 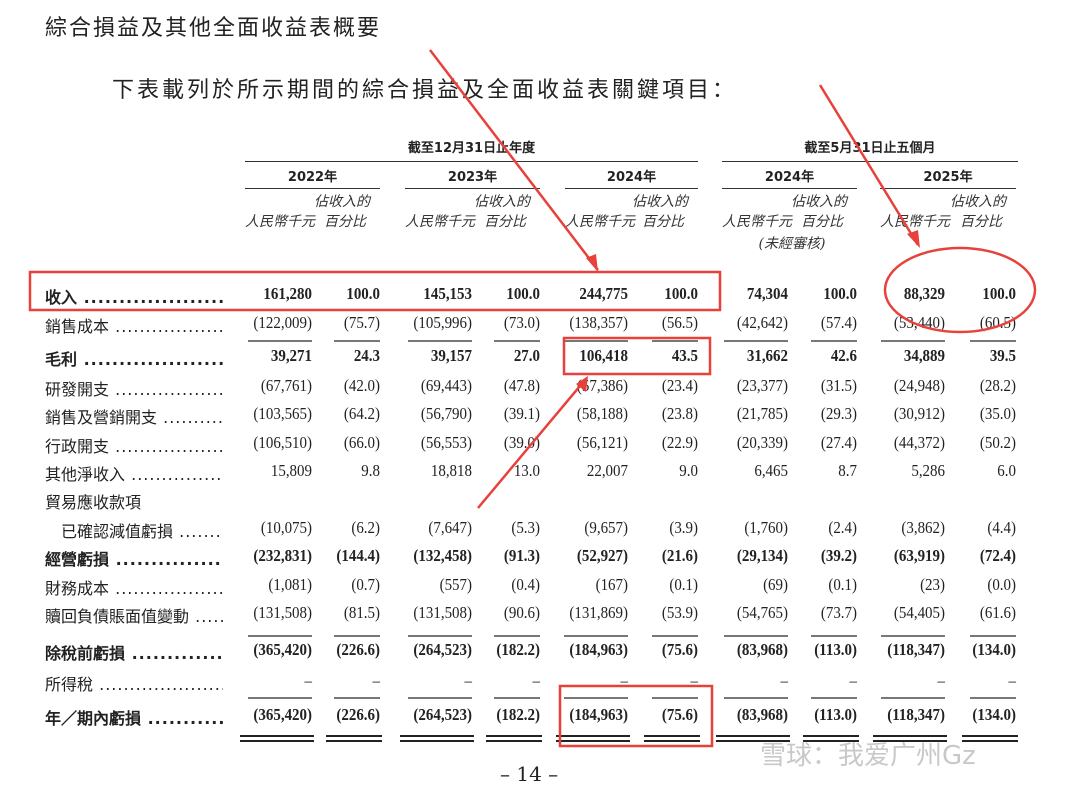 What do you see at coordinates (762, 385) in the screenshot?
I see `amount-cell: (23,377)` at bounding box center [762, 385].